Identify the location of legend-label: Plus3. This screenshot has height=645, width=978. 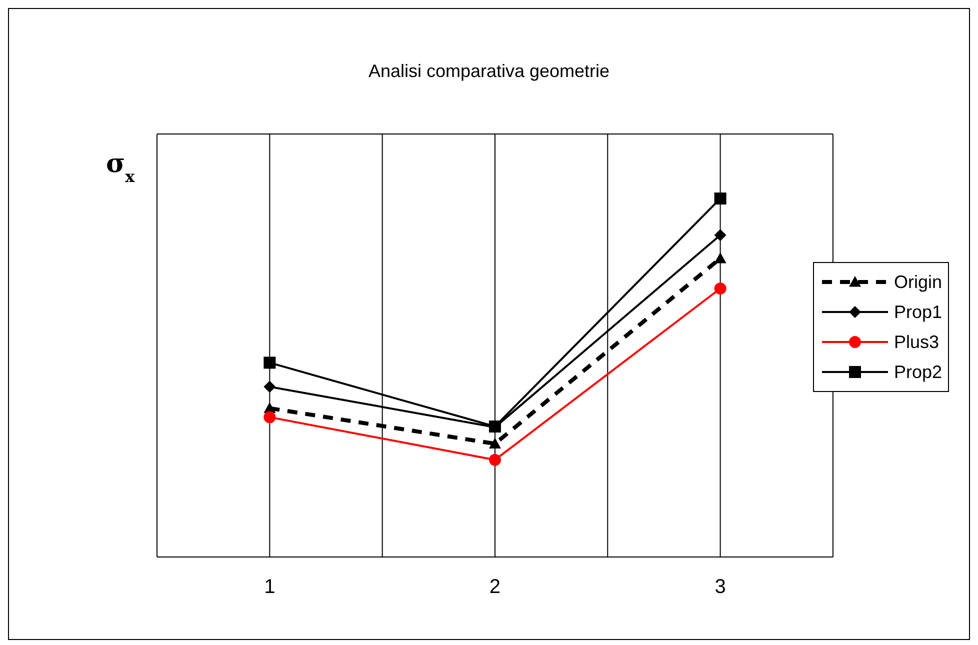
(916, 342).